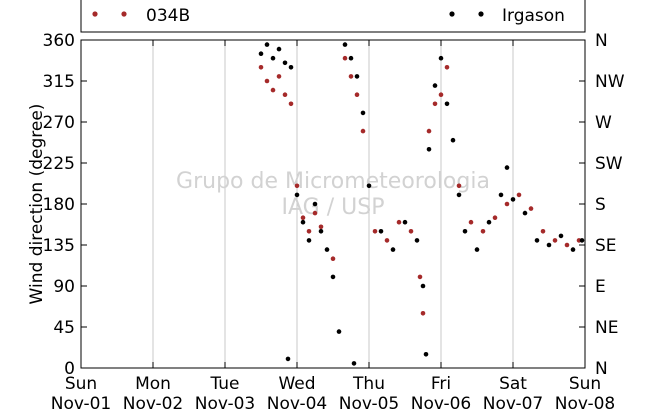 The image size is (650, 409). Describe the element at coordinates (333, 181) in the screenshot. I see `watermark-line-1: Grupo de Micrometeorologia` at that location.